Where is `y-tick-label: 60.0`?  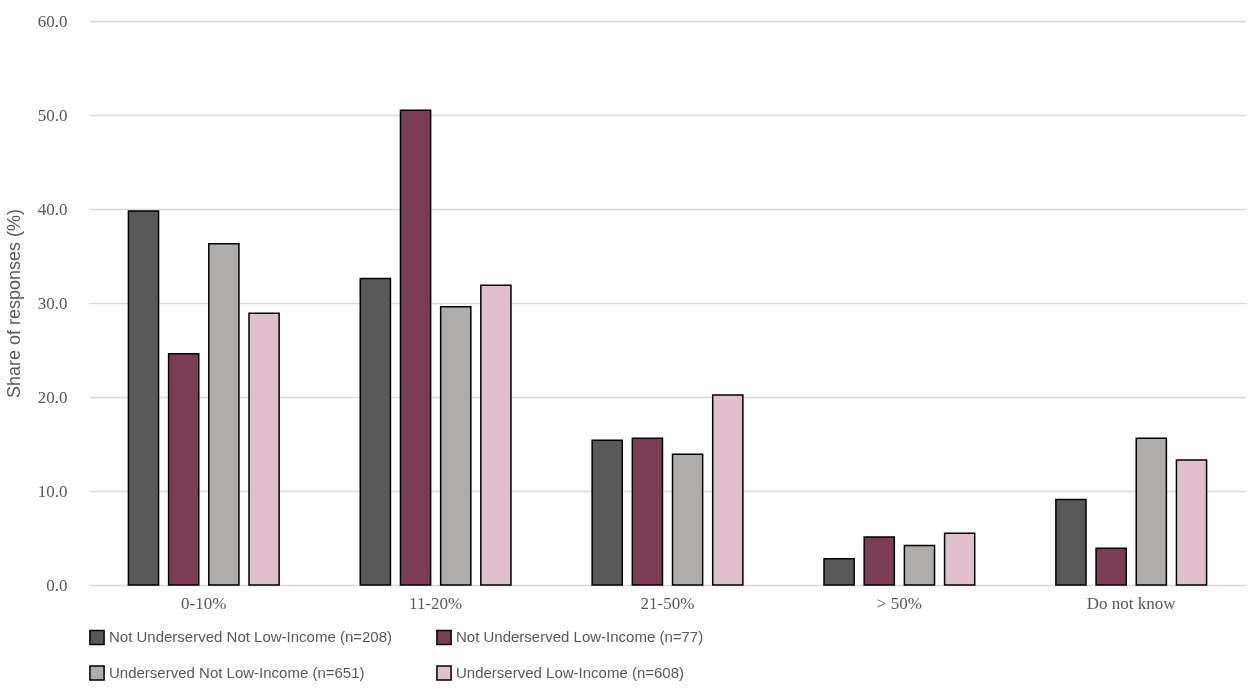
y-tick-label: 60.0 is located at coordinates (52, 21).